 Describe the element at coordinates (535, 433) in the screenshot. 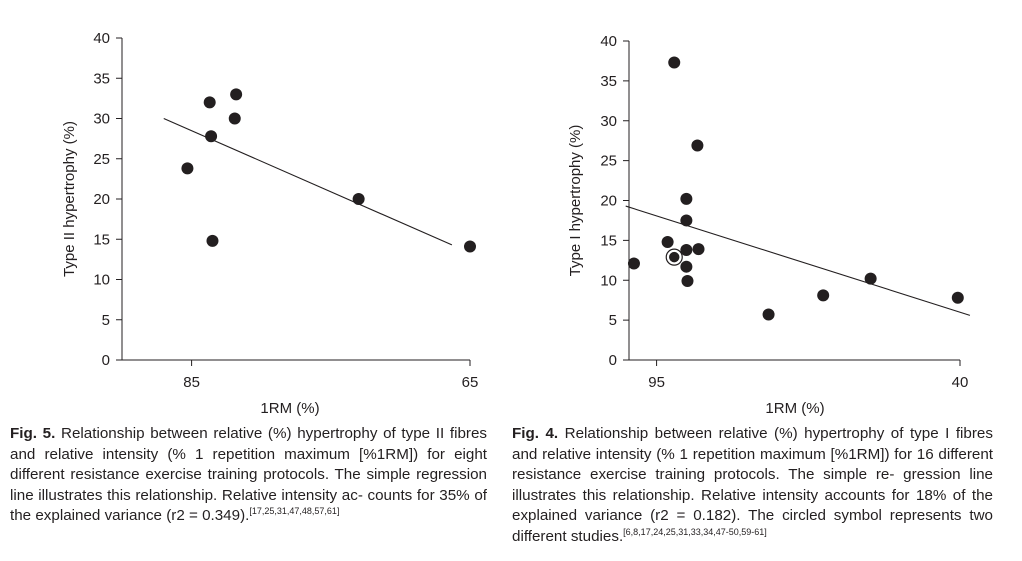

I see `figure-4-label: Fig. 4.` at that location.